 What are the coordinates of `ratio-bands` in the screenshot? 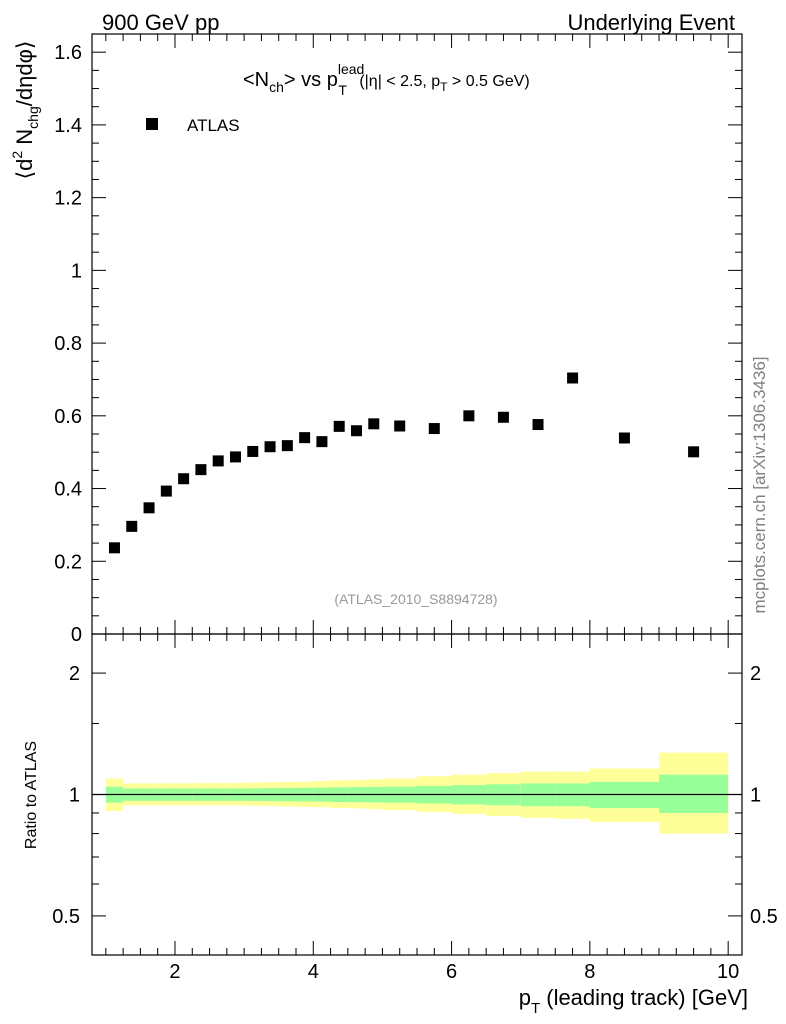 It's located at (417, 793).